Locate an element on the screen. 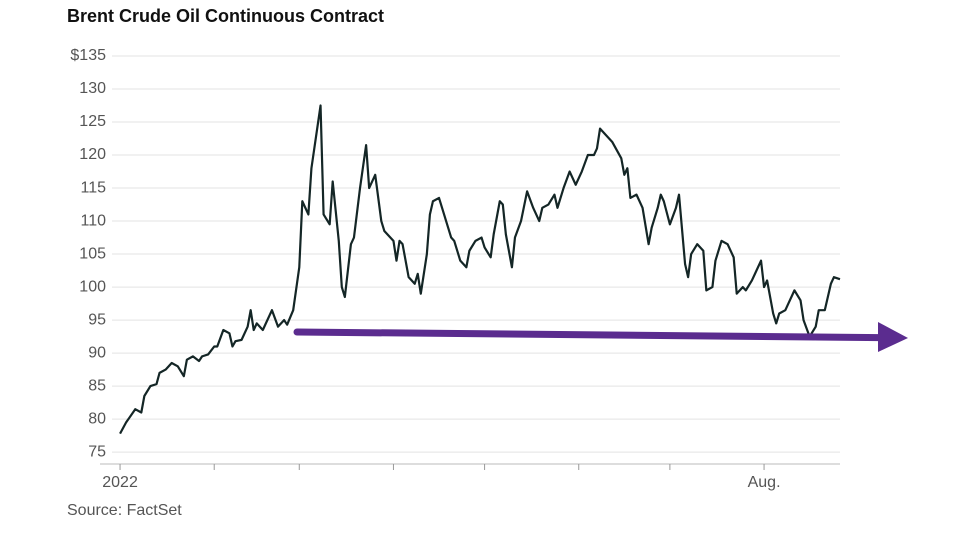 This screenshot has height=539, width=953. y-tick-label: 85 is located at coordinates (97, 385).